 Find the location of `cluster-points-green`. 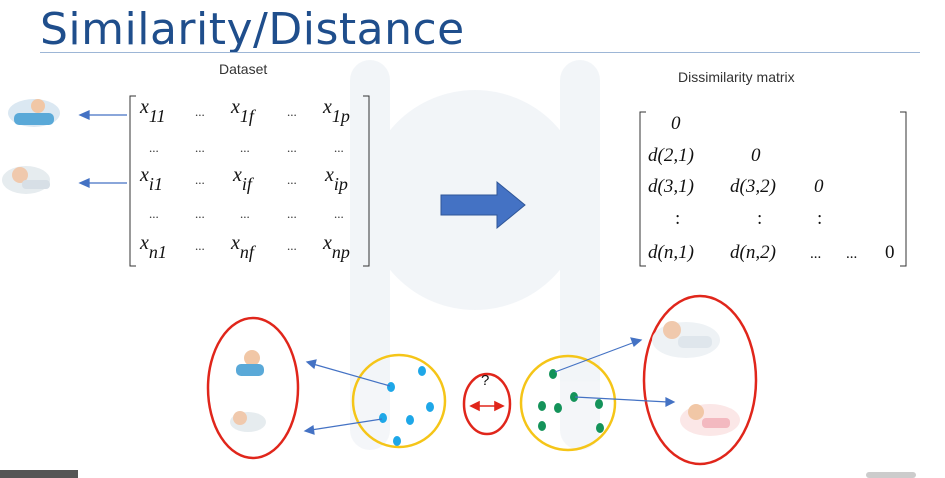

cluster-points-green is located at coordinates (571, 401).